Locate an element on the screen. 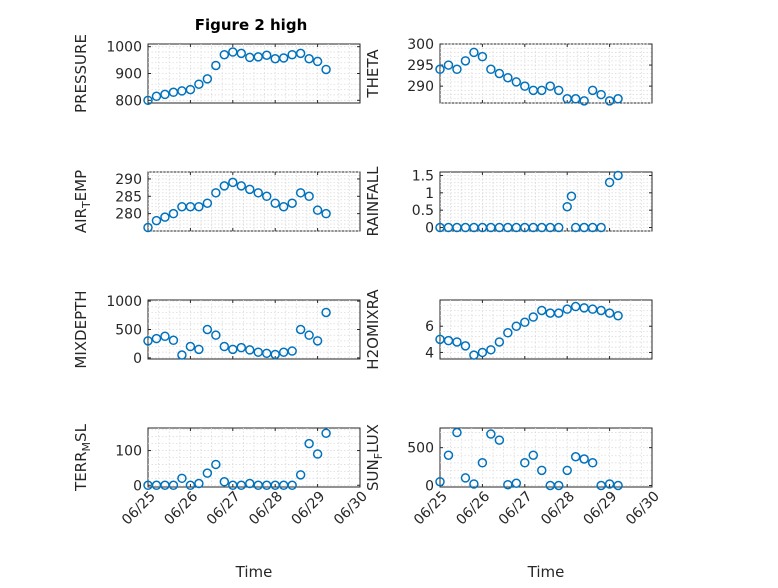 This screenshot has height=588, width=778. y-axis-label: H2OMIXRA is located at coordinates (373, 329).